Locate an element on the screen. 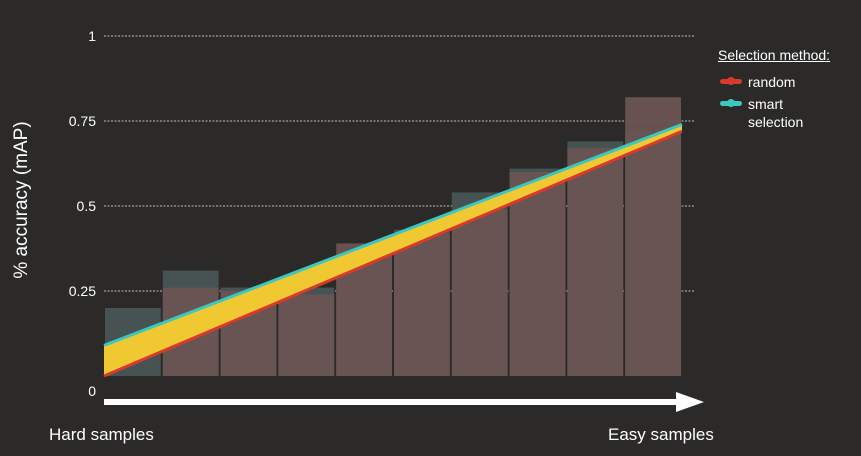  legend-item-smart-selection: smart selection is located at coordinates (774, 113).